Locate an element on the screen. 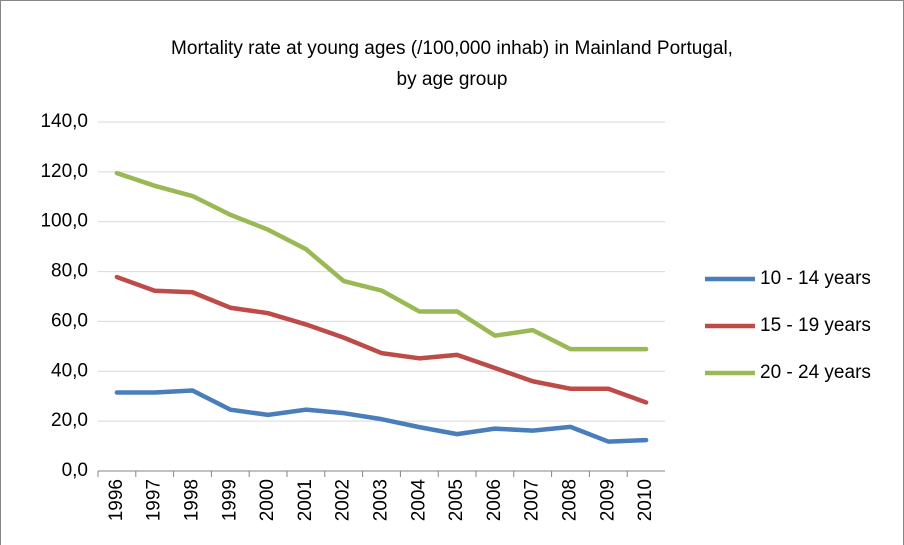 This screenshot has height=545, width=904. x-tick-label: 2008 is located at coordinates (570, 500).